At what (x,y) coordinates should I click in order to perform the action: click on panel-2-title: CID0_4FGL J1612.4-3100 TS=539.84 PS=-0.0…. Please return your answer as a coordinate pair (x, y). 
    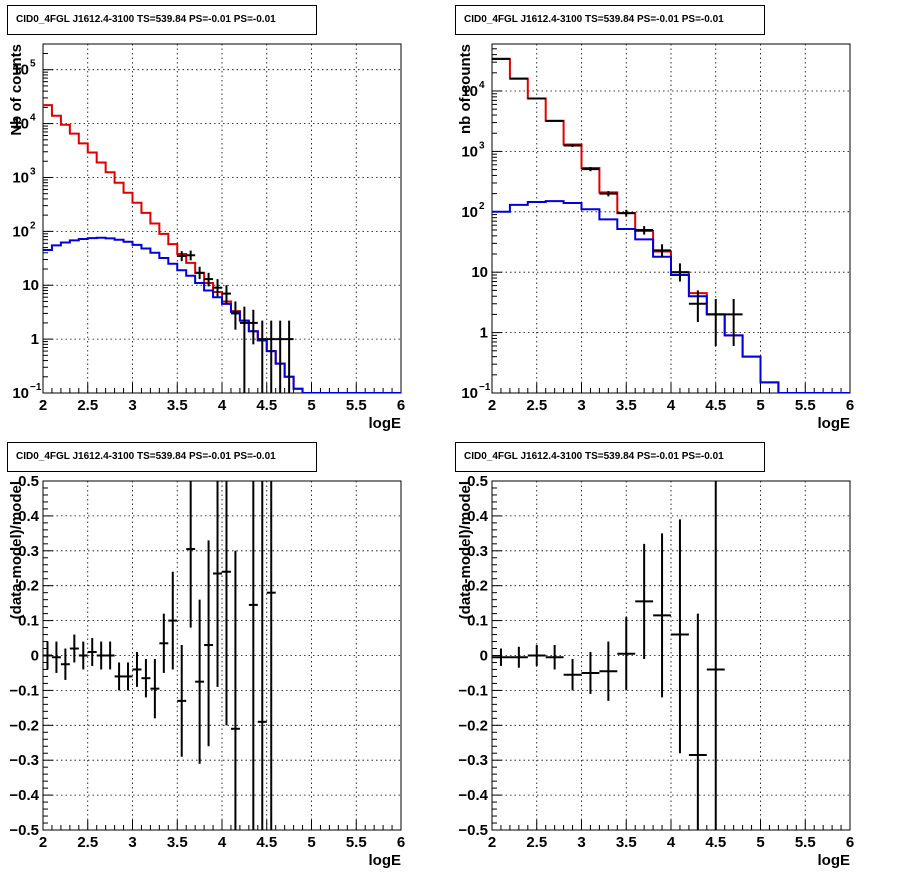
    Looking at the image, I should click on (610, 20).